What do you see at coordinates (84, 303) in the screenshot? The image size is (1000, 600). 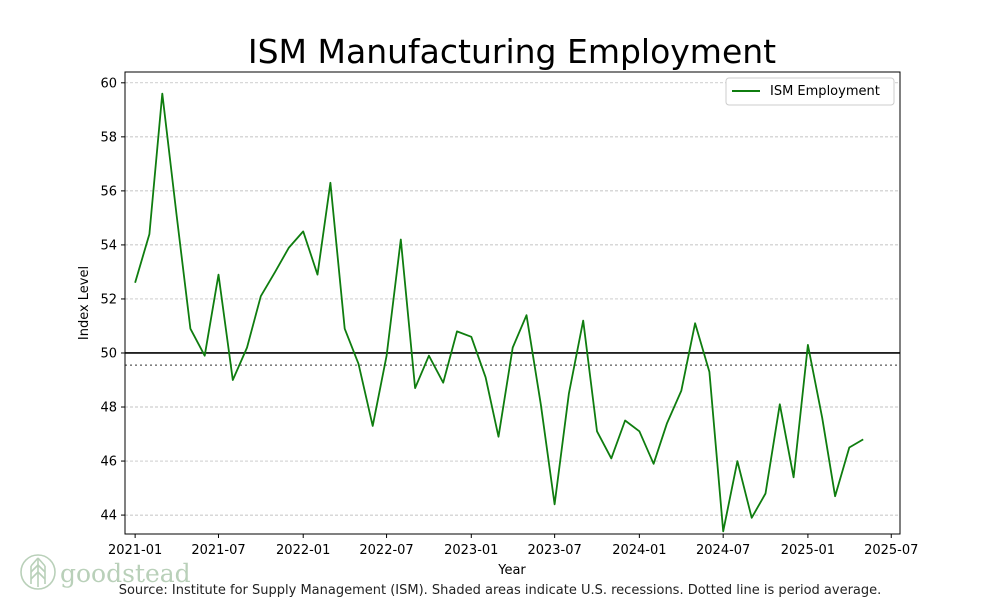 I see `y-axis-label: Index Level` at bounding box center [84, 303].